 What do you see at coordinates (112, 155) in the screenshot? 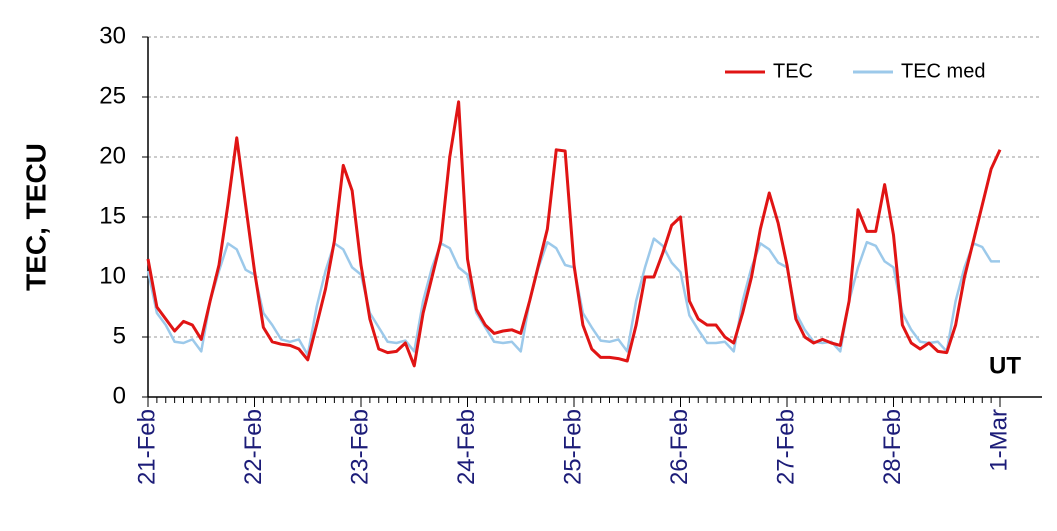
I see `y-tick-label: 20` at bounding box center [112, 155].